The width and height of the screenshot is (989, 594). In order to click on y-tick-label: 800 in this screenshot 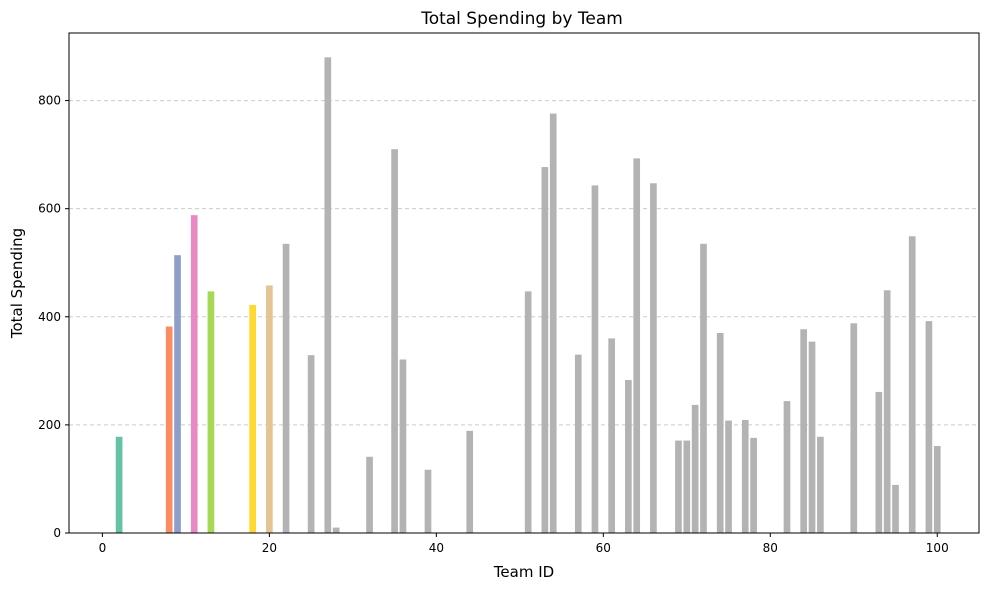, I will do `click(49, 101)`.